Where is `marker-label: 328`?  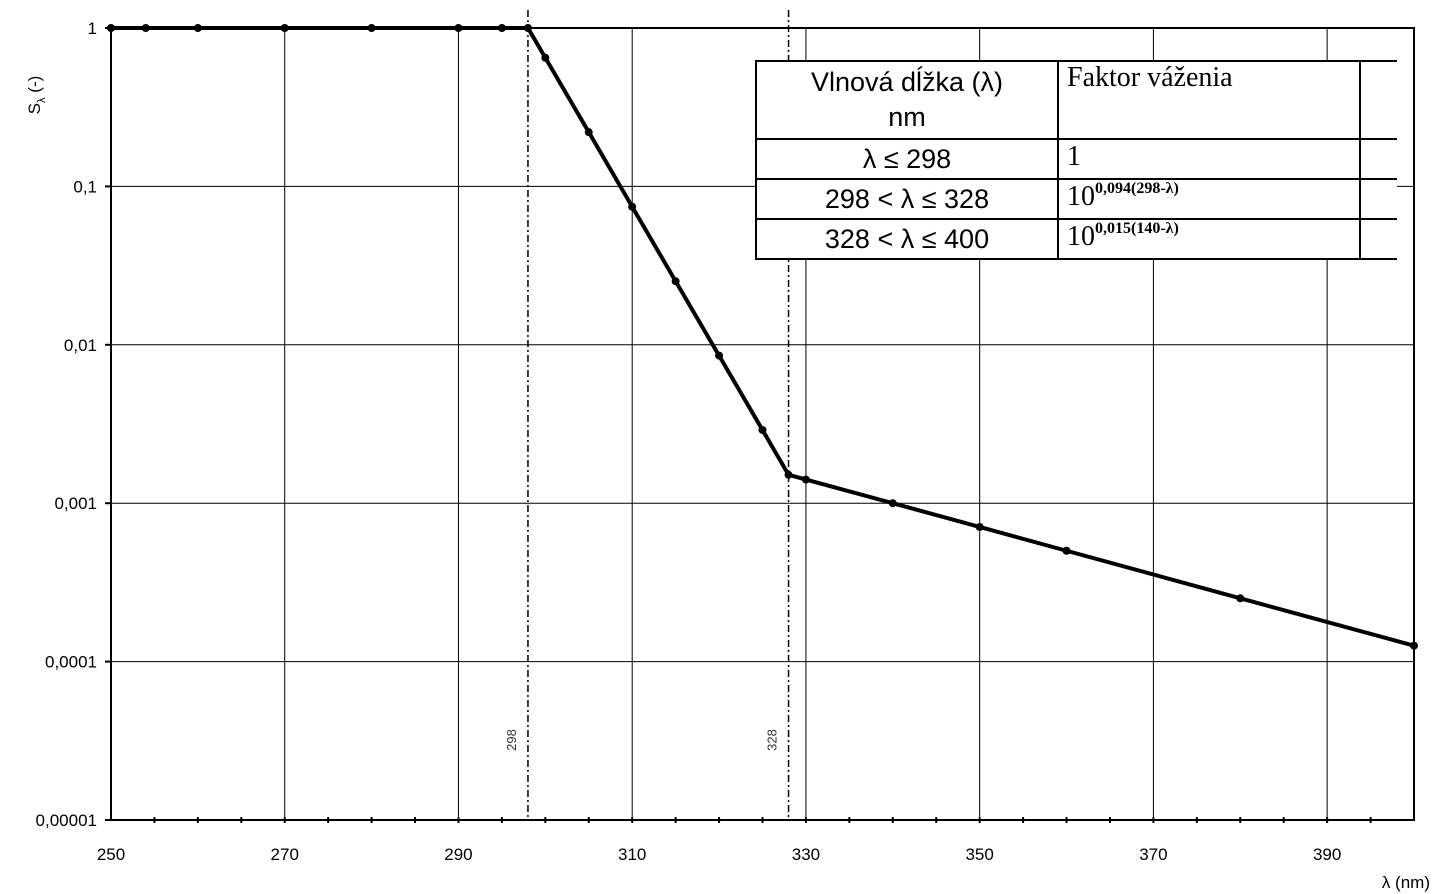
marker-label: 328 is located at coordinates (772, 740).